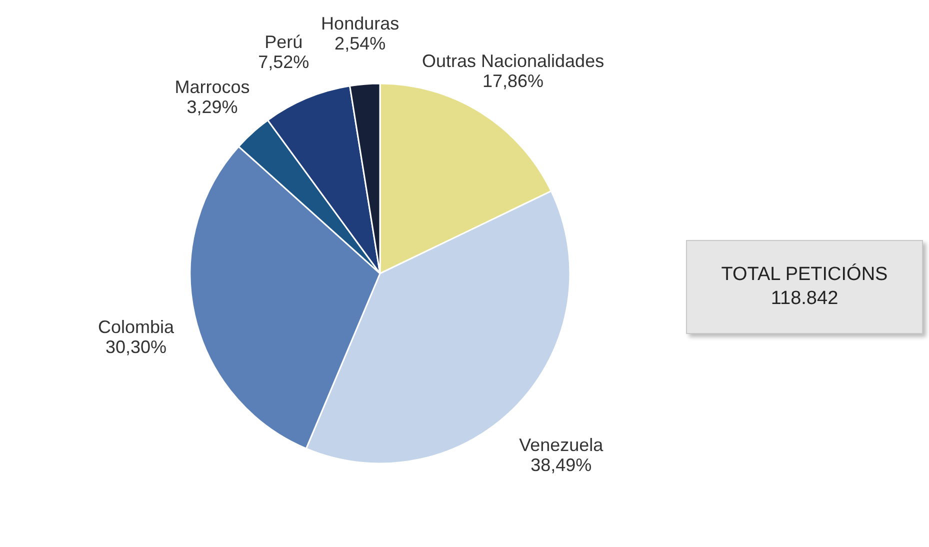 This screenshot has height=547, width=929. I want to click on slice-label: Colombia, so click(137, 327).